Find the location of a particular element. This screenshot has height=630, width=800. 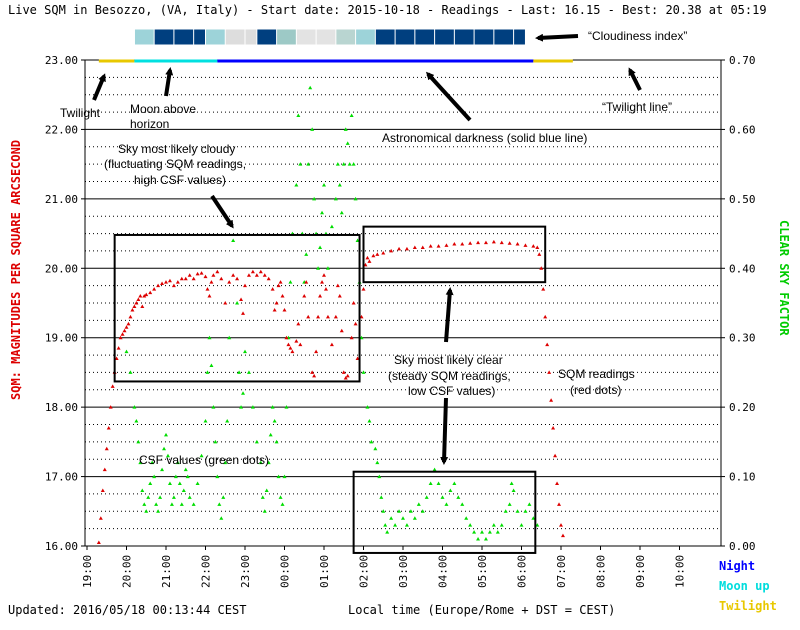

x-tick-label: 06:00 is located at coordinates (522, 571).